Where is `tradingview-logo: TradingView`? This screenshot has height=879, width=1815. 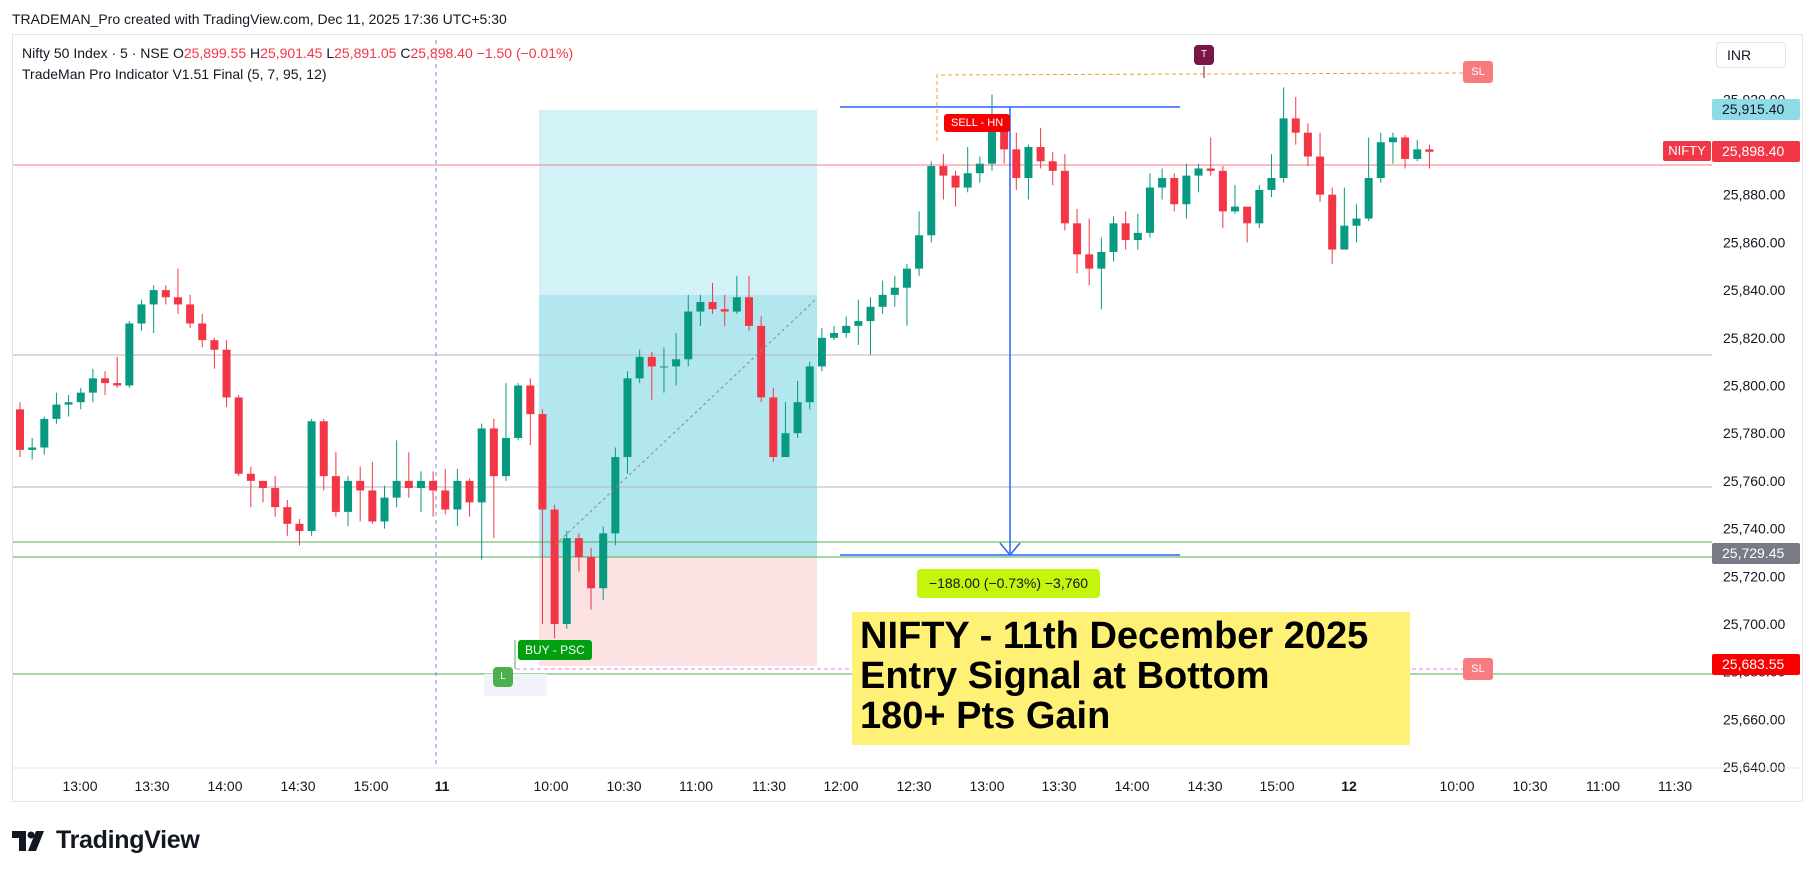
tradingview-logo: TradingView is located at coordinates (106, 840).